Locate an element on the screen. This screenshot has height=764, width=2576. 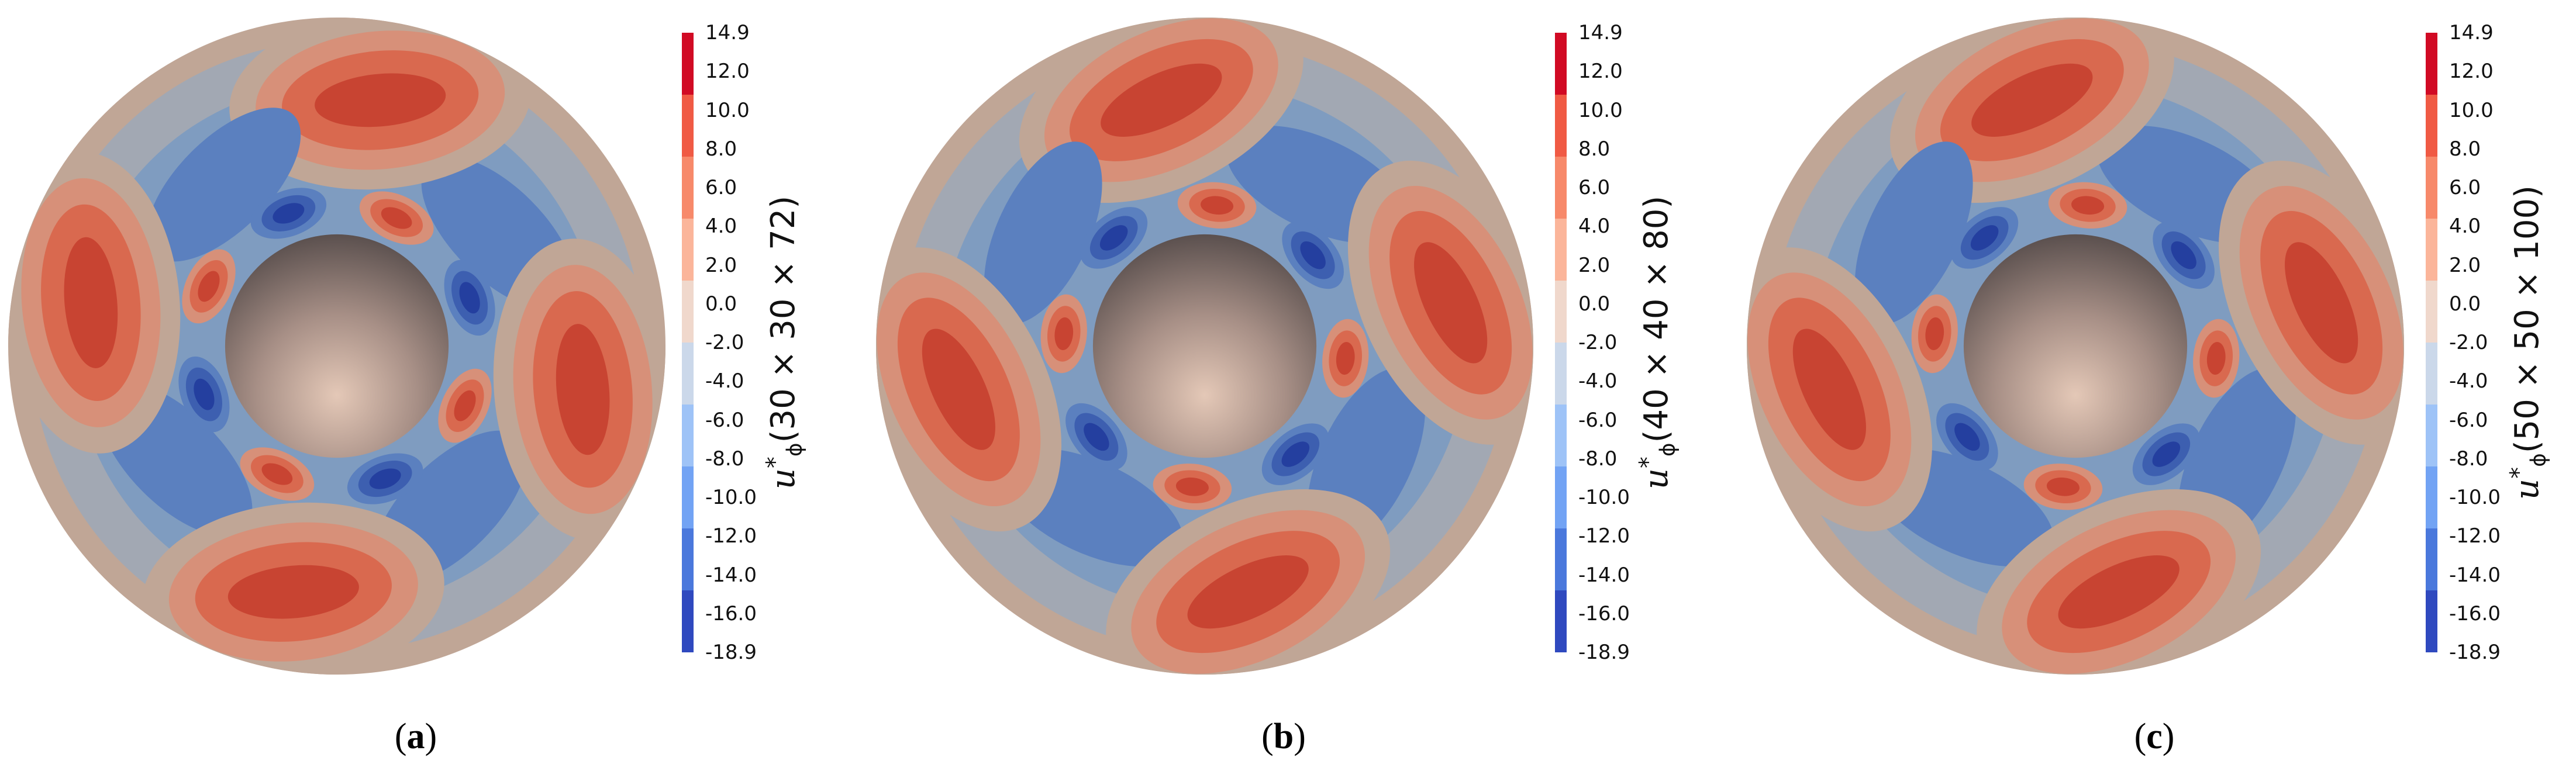
grid-resolution: (40 × 40 × 80) is located at coordinates (1656, 319).